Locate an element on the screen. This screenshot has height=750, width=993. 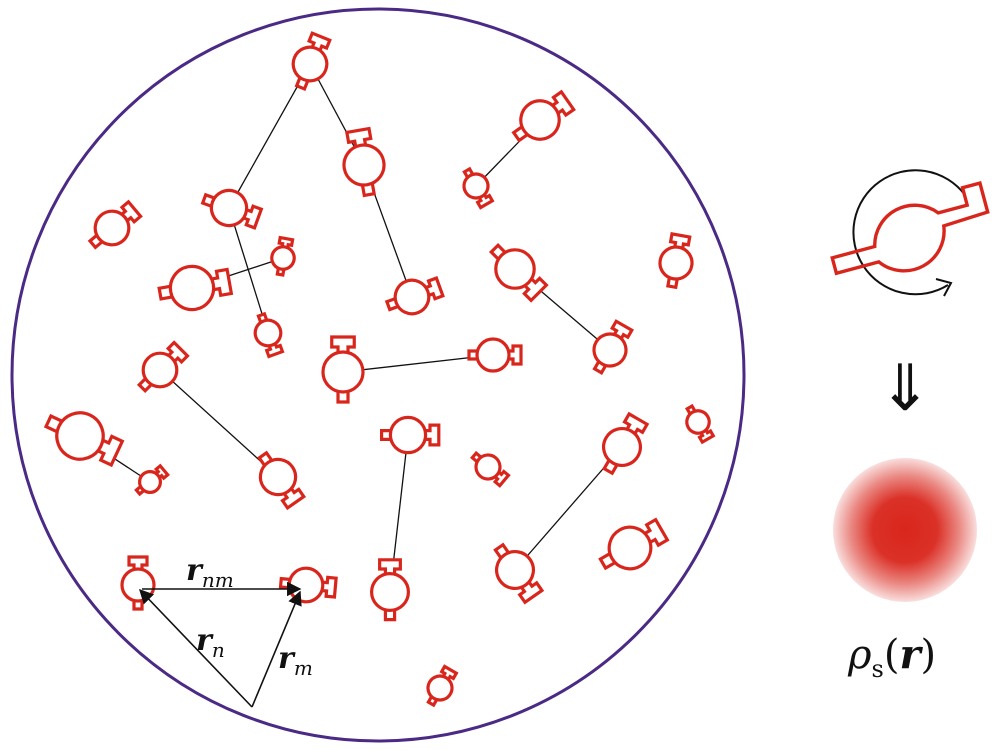
rotating-molecule is located at coordinates (910, 233).